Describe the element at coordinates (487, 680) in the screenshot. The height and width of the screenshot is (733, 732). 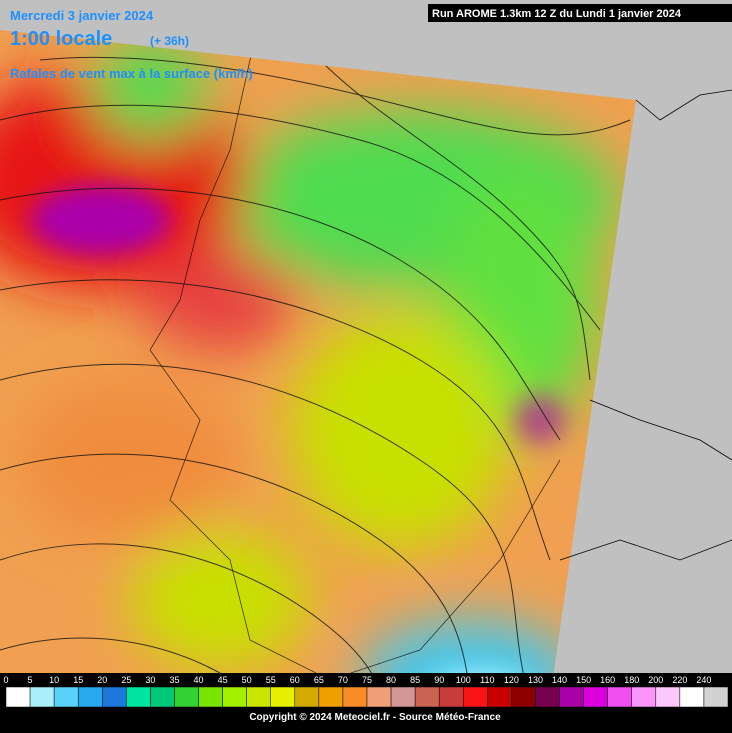
I see `legend-label: 110` at that location.